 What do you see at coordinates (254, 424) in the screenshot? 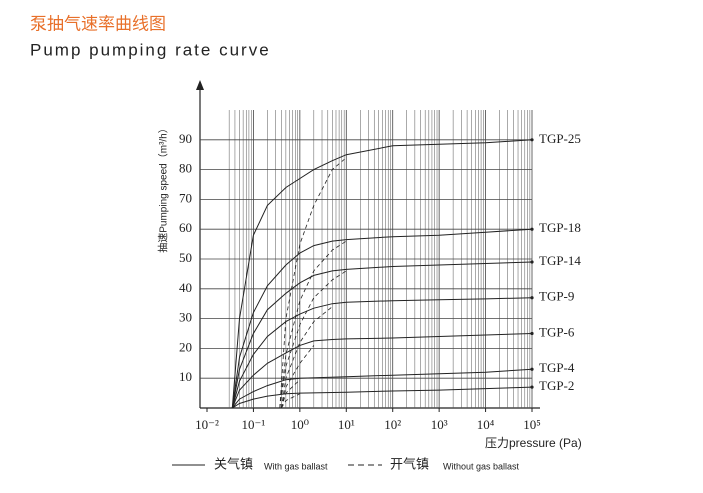
I see `x-tick-label: 10⁻¹` at bounding box center [254, 424].